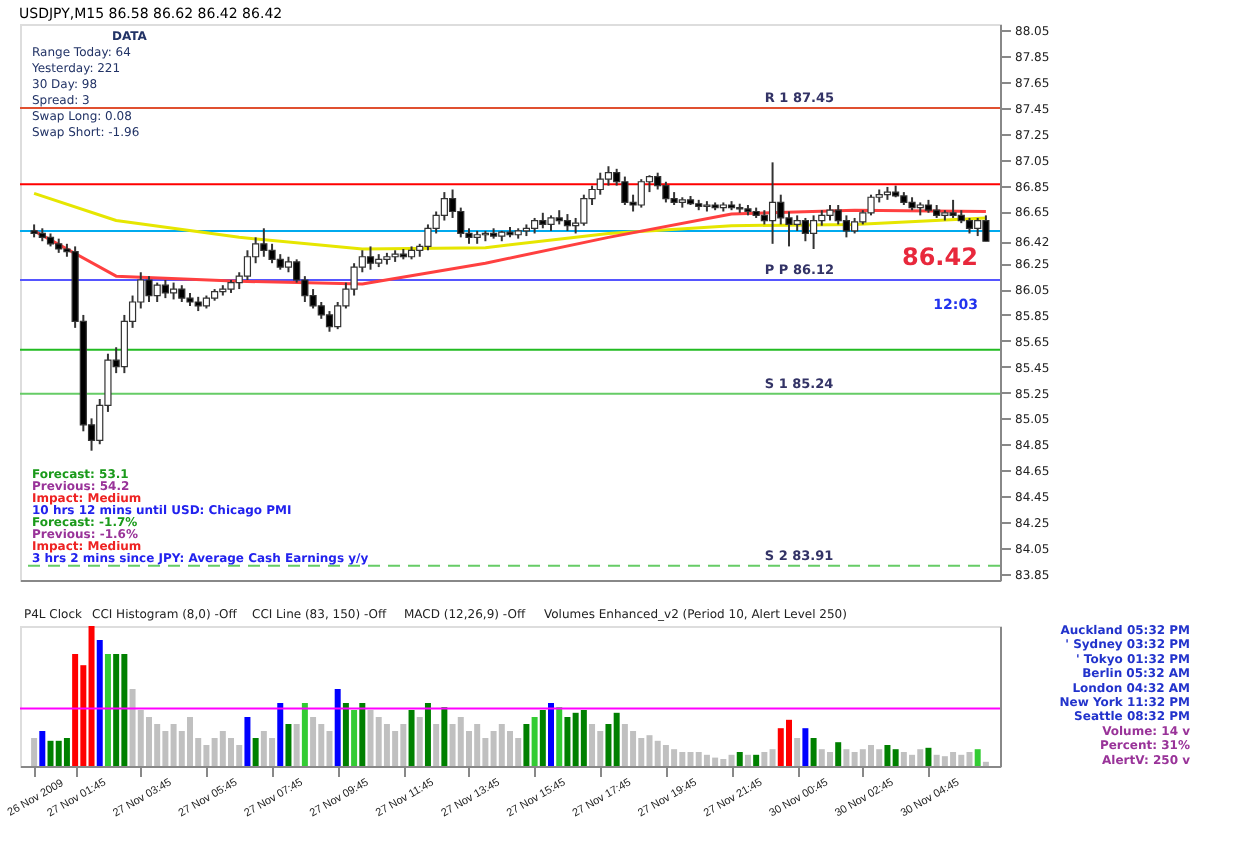 The width and height of the screenshot is (1250, 858). I want to click on annotation: 86.42, so click(939, 257).